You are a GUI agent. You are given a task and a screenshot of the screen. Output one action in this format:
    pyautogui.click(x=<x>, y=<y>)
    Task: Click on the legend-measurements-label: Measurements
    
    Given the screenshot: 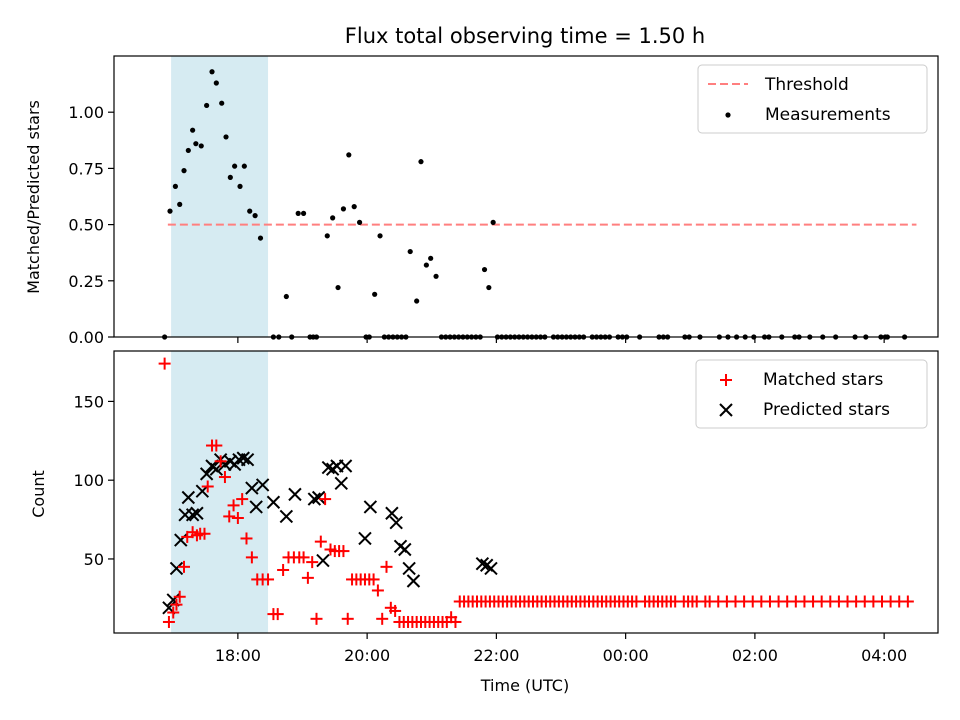 What is the action you would take?
    pyautogui.click(x=828, y=115)
    